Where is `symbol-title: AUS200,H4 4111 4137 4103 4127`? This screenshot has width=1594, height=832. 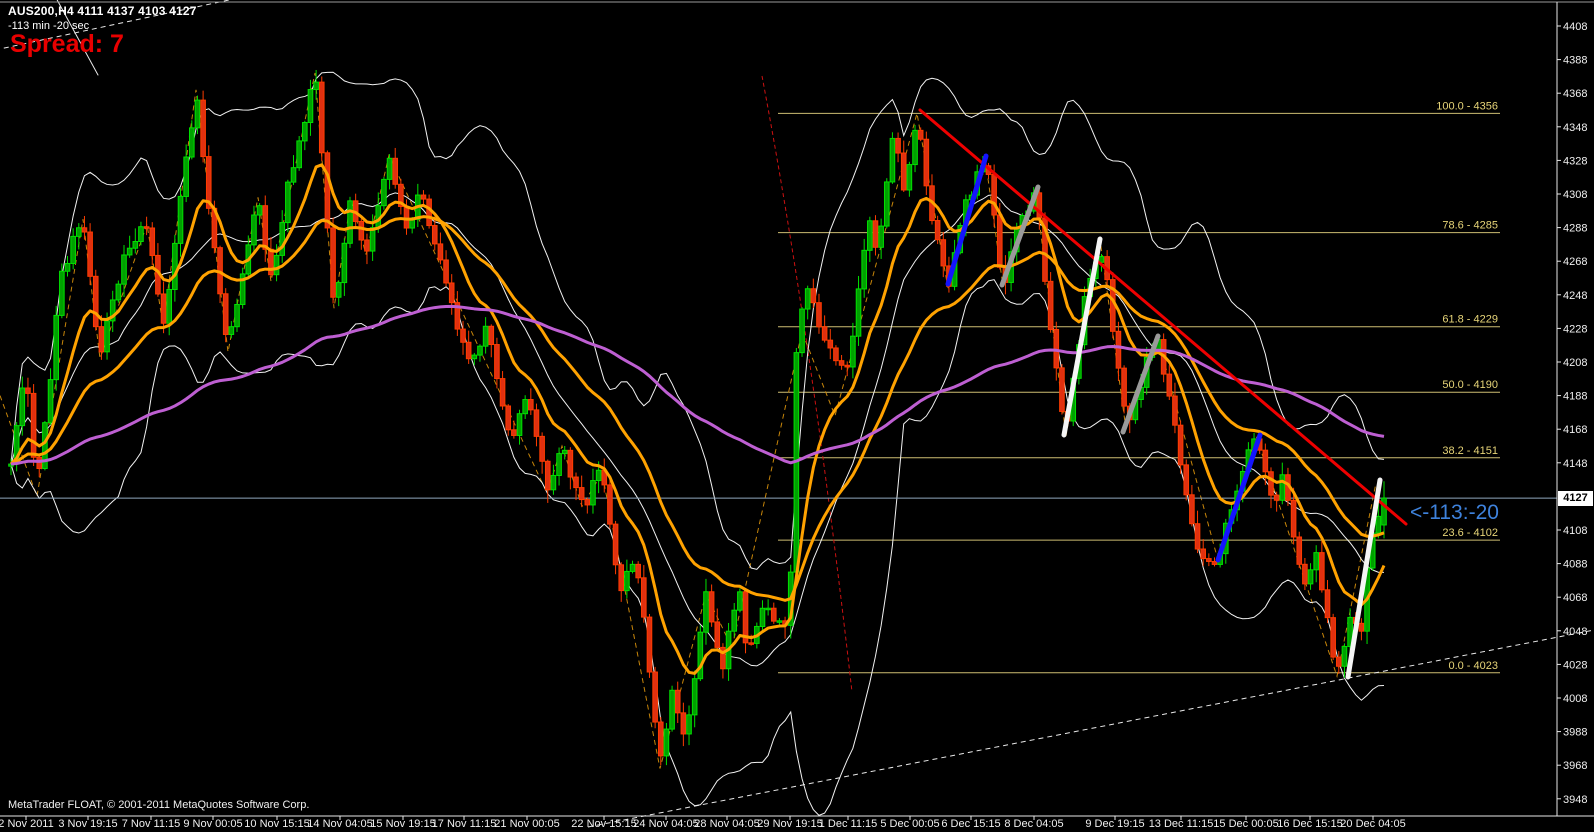
symbol-title: AUS200,H4 4111 4137 4103 4127 is located at coordinates (102, 11).